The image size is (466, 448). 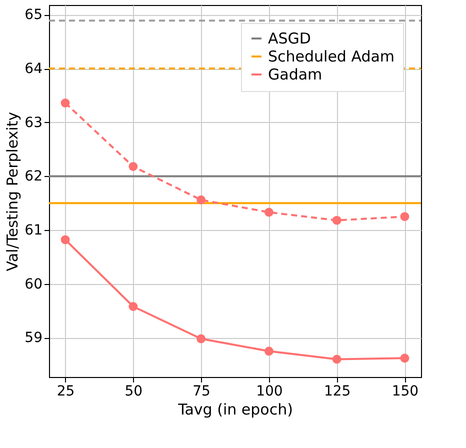 I want to click on legend-label: Scheduled Adam, so click(x=331, y=57).